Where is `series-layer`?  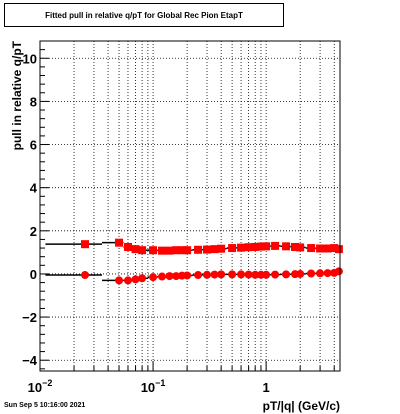 series-layer is located at coordinates (194, 261).